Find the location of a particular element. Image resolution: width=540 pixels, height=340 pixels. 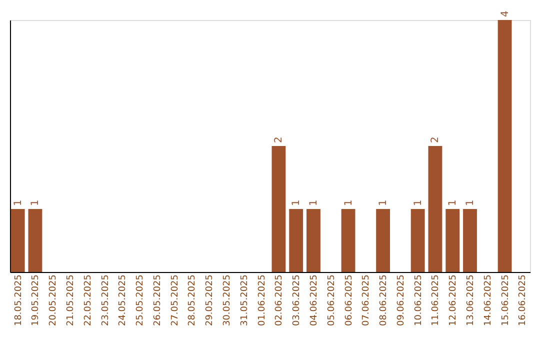

x-tick-label: 16.06.2025 is located at coordinates (523, 300).